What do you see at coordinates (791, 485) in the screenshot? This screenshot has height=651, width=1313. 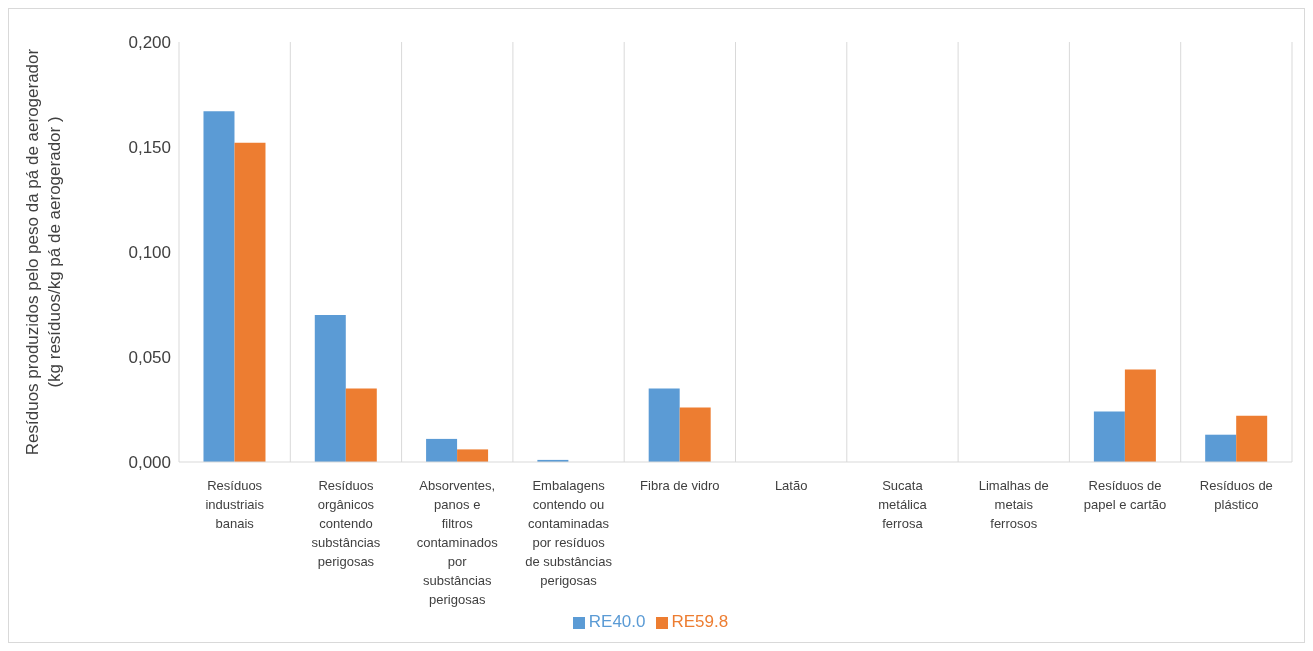 I see `x-tick-label: Latão` at bounding box center [791, 485].